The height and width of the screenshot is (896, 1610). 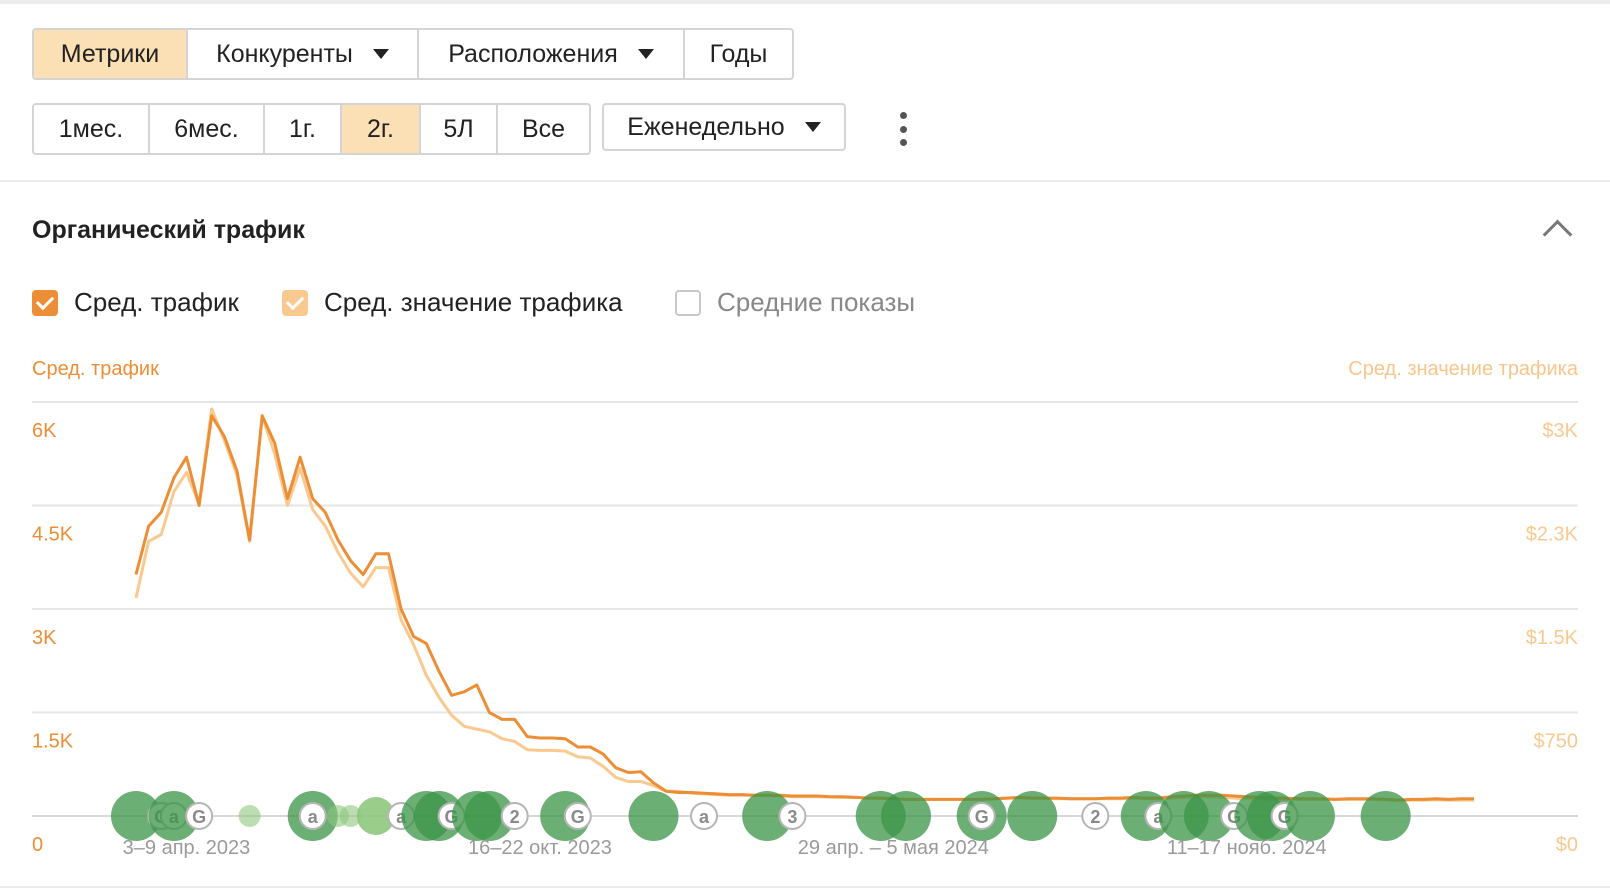 What do you see at coordinates (688, 302) in the screenshot?
I see `checkbox-unchecked-icon` at bounding box center [688, 302].